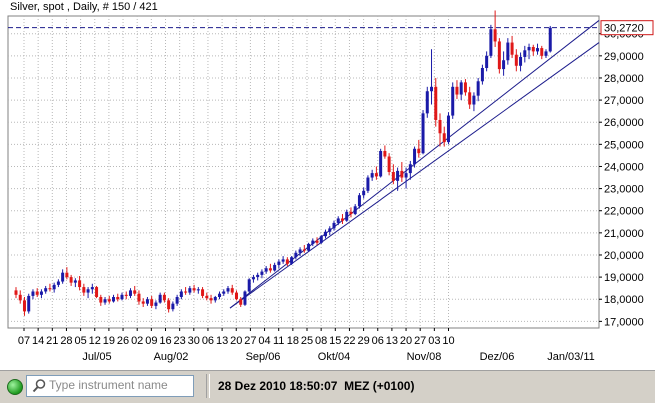 This screenshot has height=403, width=655. Describe the element at coordinates (624, 29) in the screenshot. I see `last-price-label: 30,2720` at that location.